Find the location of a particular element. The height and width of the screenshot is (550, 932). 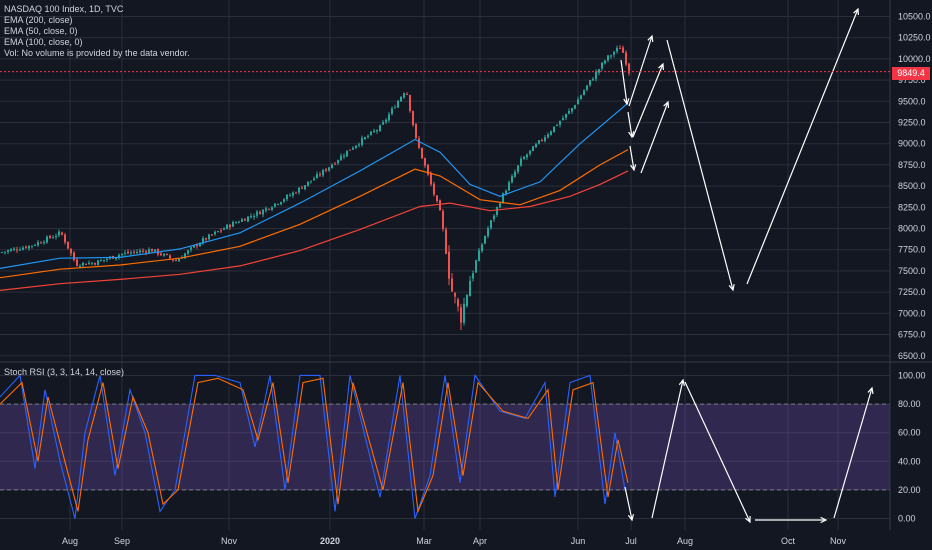

legend-title: NASDAQ 100 Index, 1D, TVC is located at coordinates (64, 9).